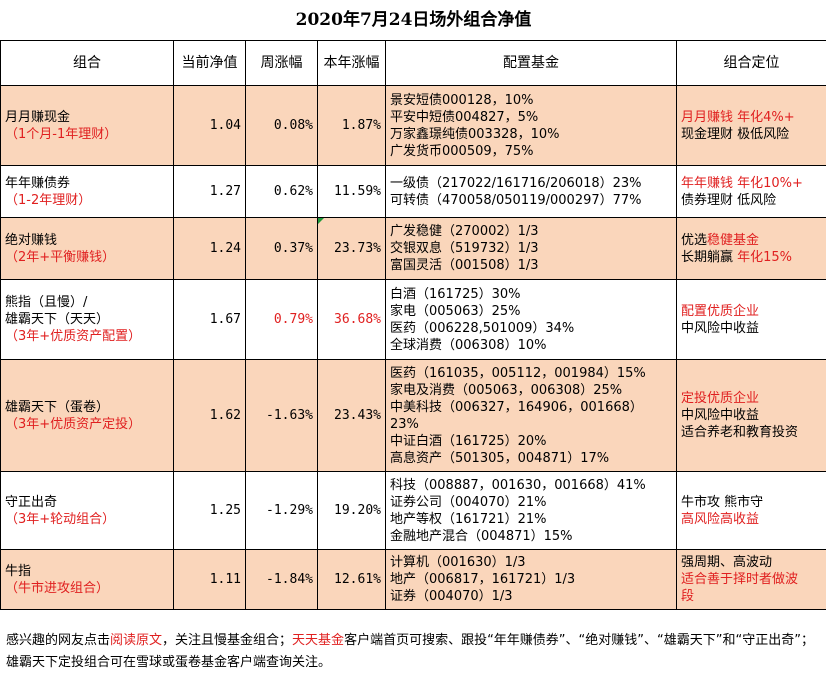 The height and width of the screenshot is (688, 826). What do you see at coordinates (281, 191) in the screenshot?
I see `weekly-change: 0.62%` at bounding box center [281, 191].